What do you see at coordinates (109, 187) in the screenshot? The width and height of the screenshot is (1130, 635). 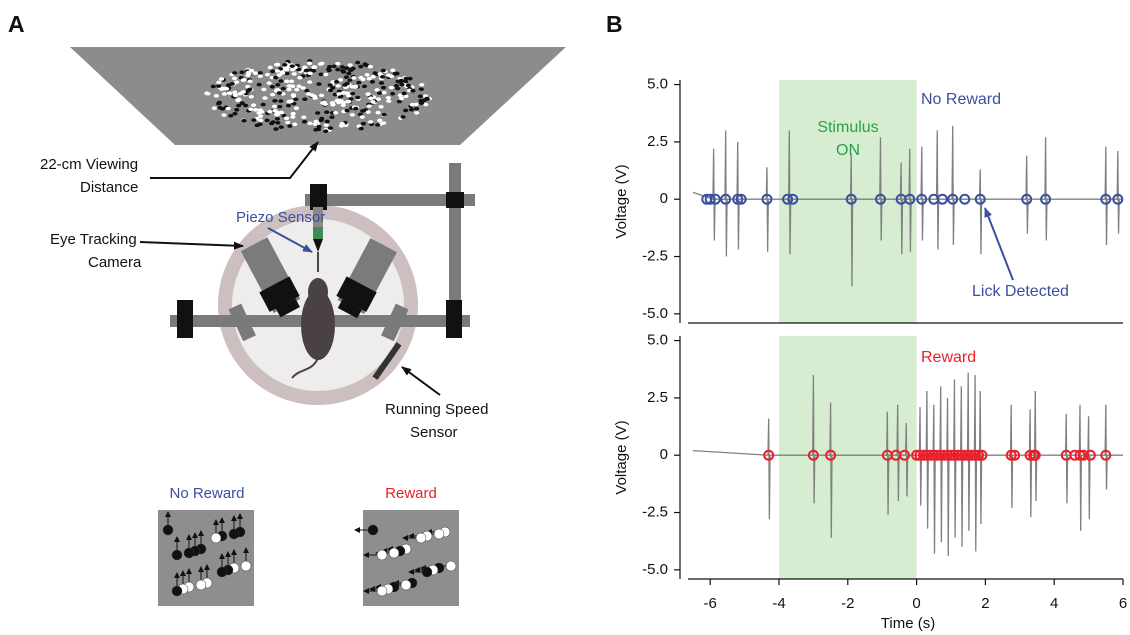 I see `label: Distance` at bounding box center [109, 187].